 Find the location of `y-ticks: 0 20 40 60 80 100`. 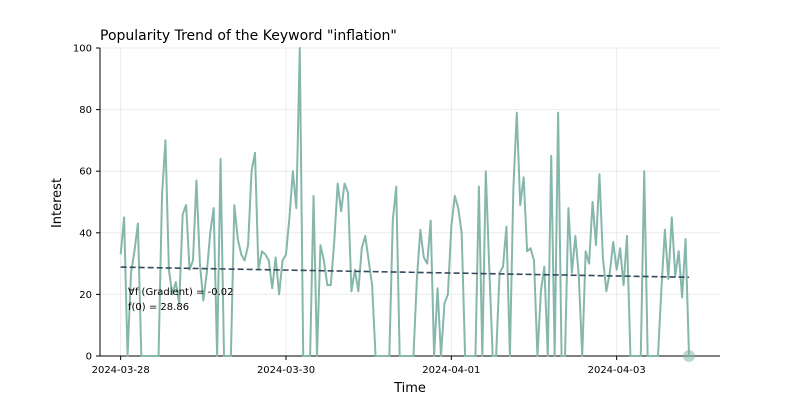

y-ticks: 0 20 40 60 80 100 is located at coordinates (86, 203).